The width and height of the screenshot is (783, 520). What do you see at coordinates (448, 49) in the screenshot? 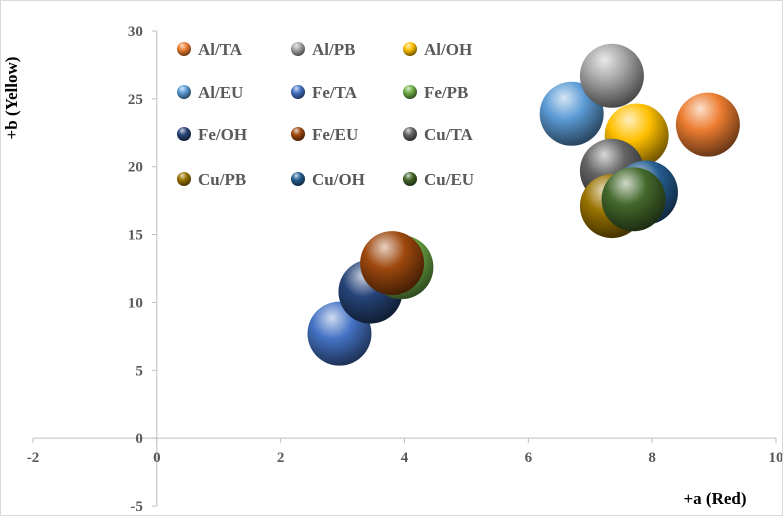
I see `legend-label: Al/OH` at bounding box center [448, 49].